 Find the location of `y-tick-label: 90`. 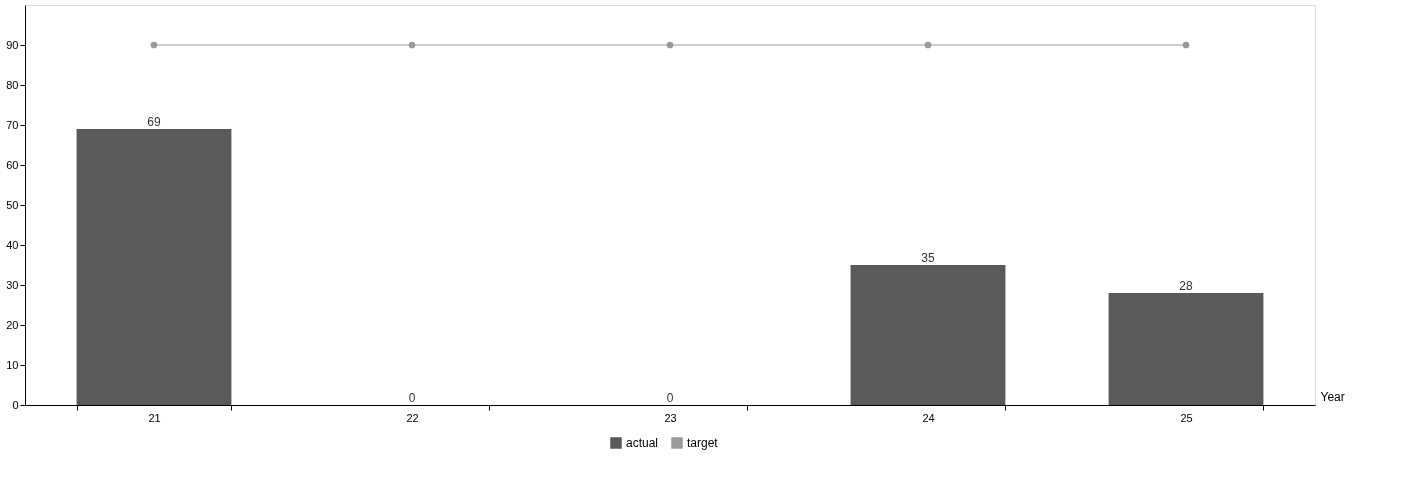

y-tick-label: 90 is located at coordinates (12, 44).